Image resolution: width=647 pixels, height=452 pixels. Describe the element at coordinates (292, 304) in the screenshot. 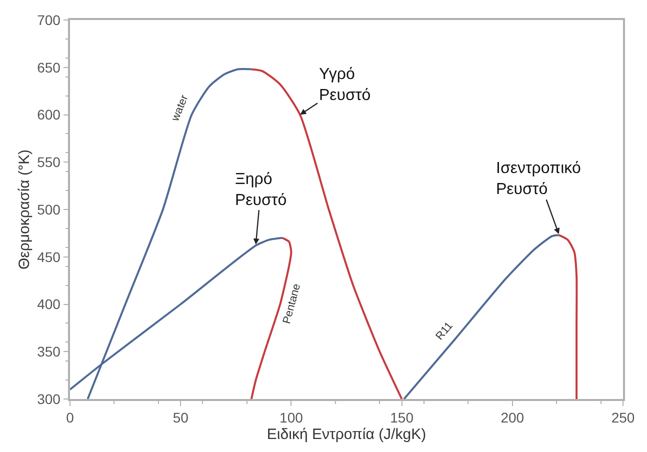

I see `text: Pentane` at that location.